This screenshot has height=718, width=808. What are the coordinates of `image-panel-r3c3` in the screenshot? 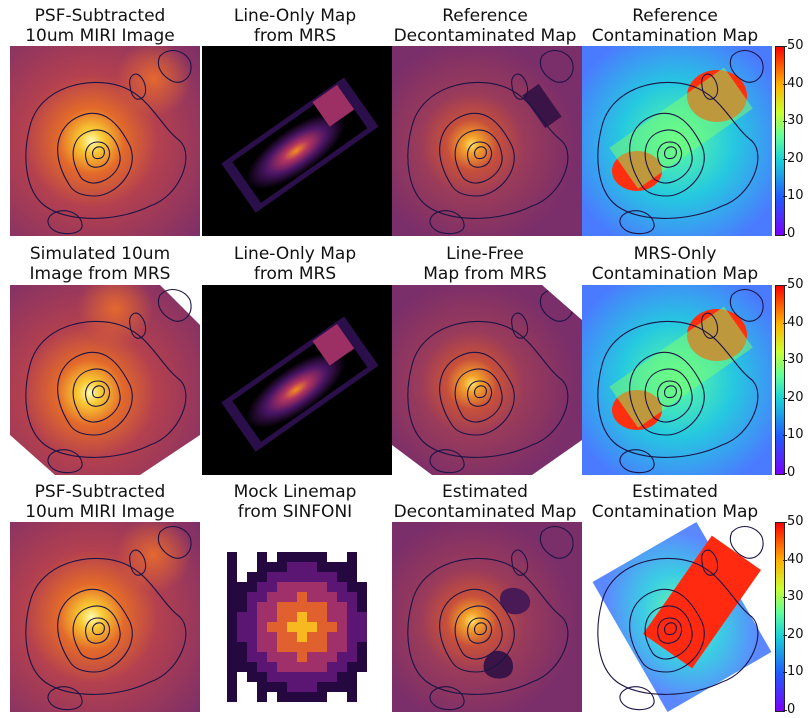 It's located at (487, 617).